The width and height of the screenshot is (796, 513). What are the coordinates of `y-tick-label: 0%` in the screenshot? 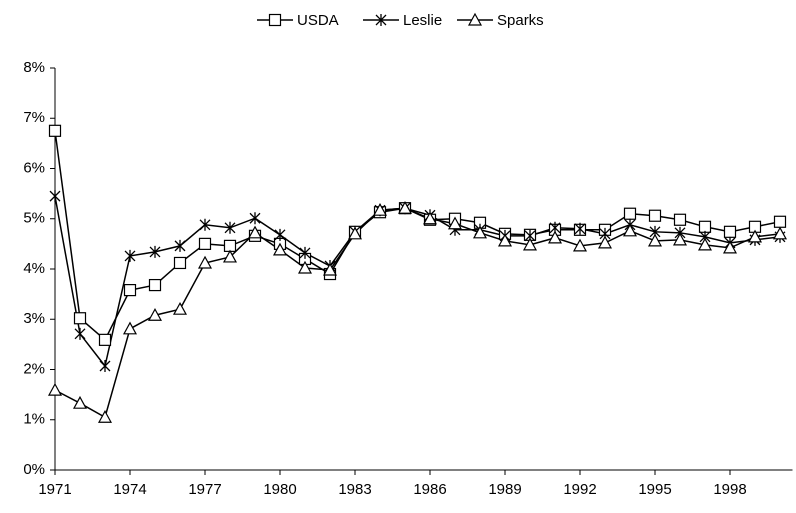 It's located at (34, 469).